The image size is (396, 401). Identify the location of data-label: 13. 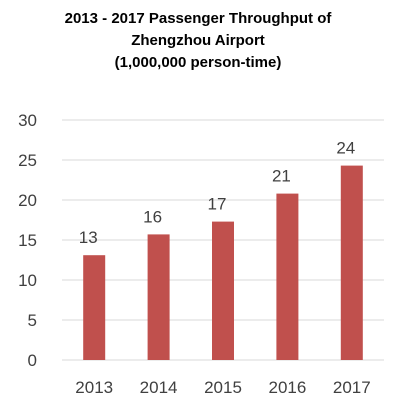
(88, 237).